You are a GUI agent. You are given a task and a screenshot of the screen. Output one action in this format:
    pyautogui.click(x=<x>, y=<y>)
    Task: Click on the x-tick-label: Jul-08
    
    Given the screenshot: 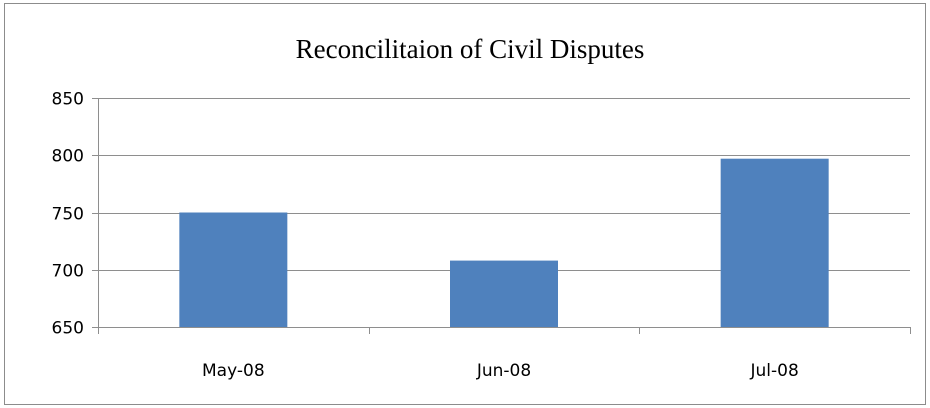 What is the action you would take?
    pyautogui.click(x=774, y=371)
    